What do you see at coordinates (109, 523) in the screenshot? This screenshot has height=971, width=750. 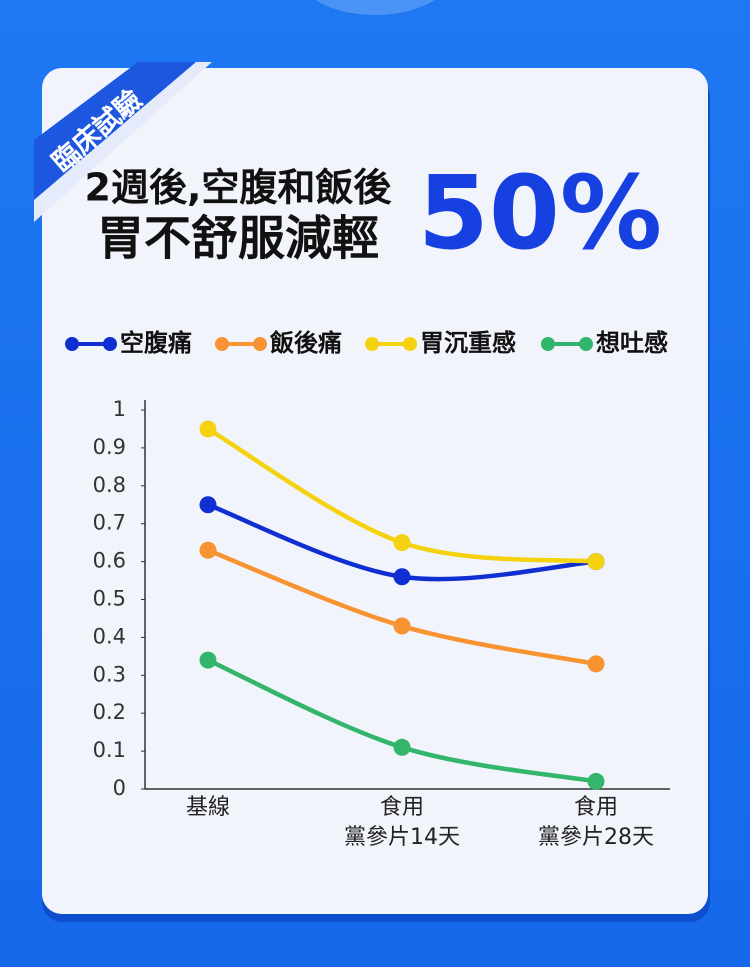 I see `y-tick-label: 0.7` at bounding box center [109, 523].